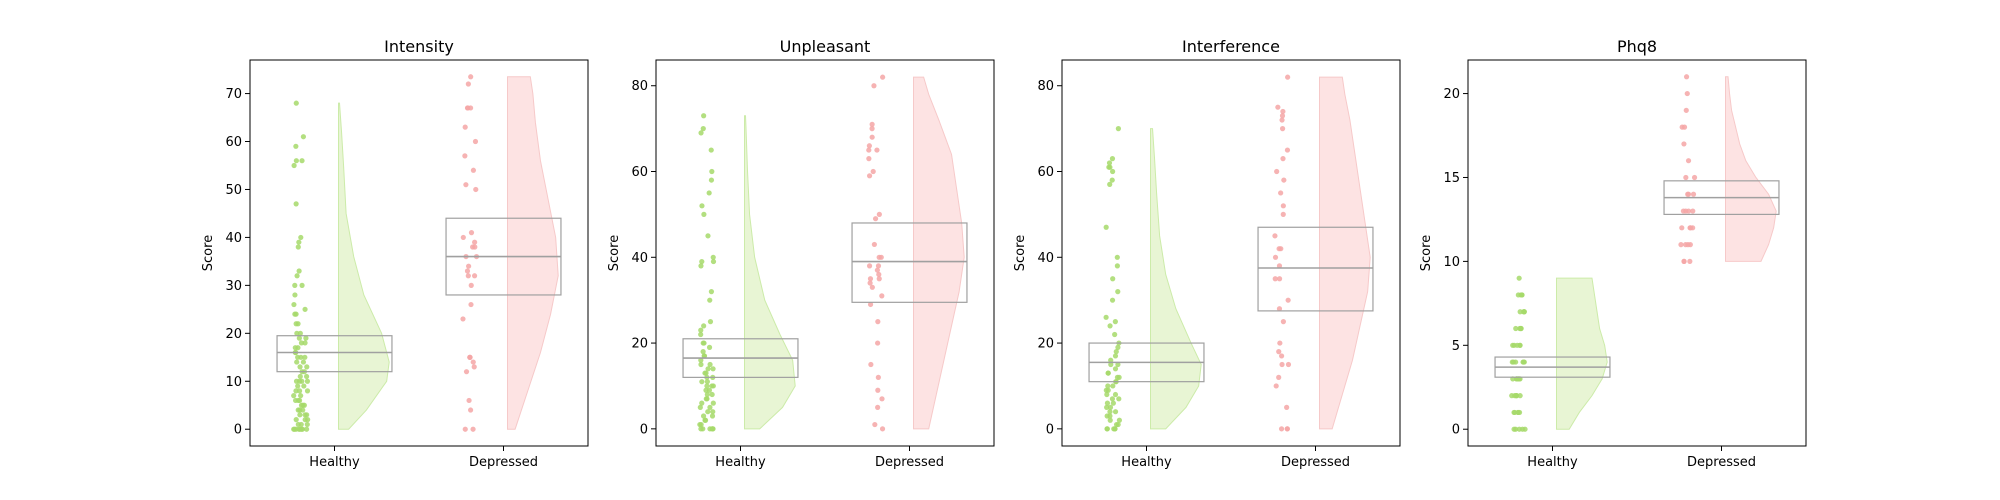  I want to click on y-tick-label: 0, so click(1050, 429).